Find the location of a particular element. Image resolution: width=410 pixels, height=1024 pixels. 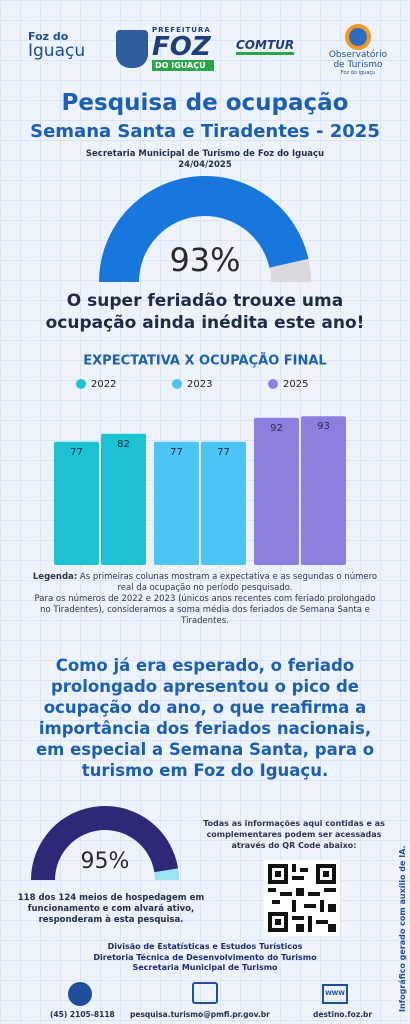

phone-icon is located at coordinates (80, 994).